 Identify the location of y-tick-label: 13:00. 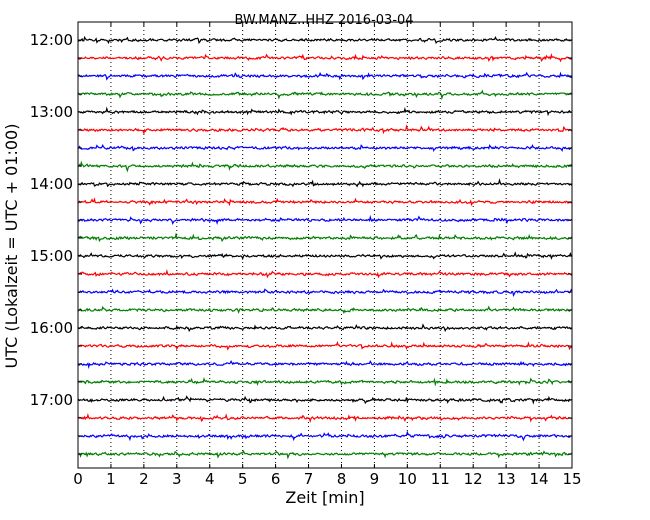
(51, 112).